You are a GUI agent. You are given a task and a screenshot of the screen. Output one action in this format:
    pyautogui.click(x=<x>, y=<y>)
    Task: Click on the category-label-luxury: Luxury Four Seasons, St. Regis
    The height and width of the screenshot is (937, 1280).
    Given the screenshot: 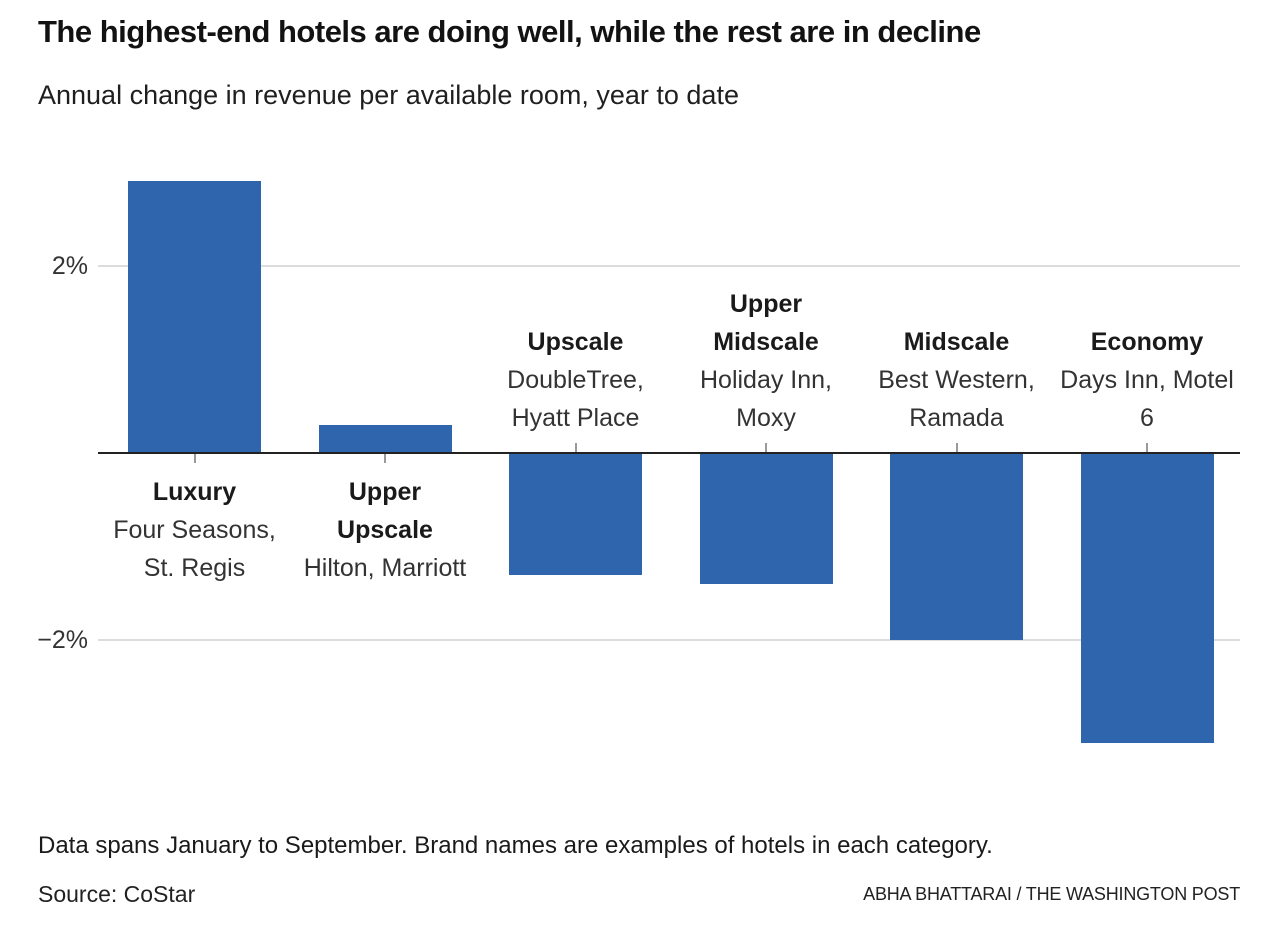 What is the action you would take?
    pyautogui.click(x=195, y=530)
    